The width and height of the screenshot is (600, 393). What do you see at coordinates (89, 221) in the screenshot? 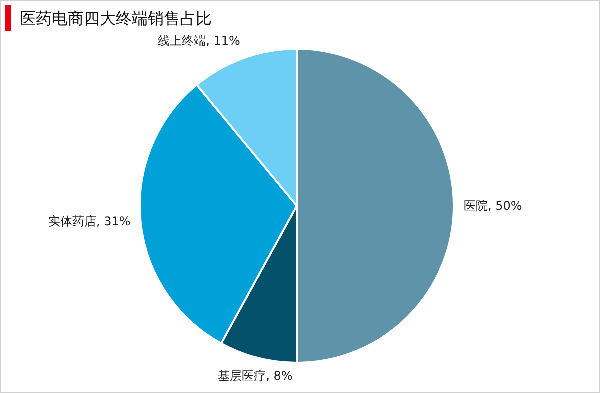
I see `slice-label: 实体药店, 31%` at bounding box center [89, 221].